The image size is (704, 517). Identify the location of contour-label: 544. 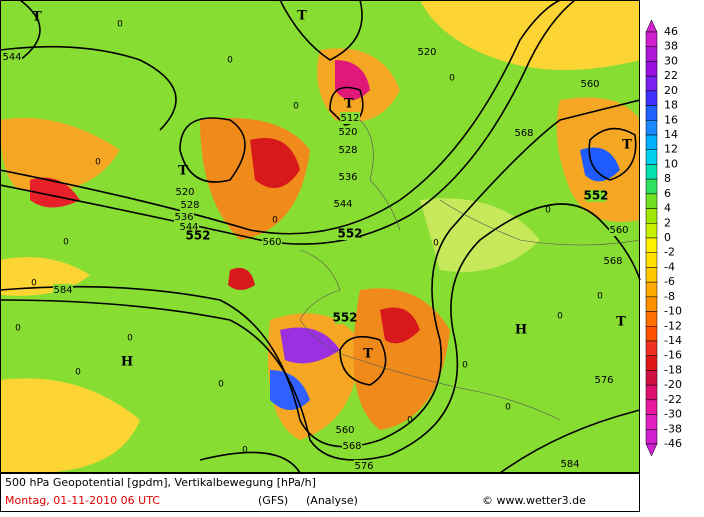
(11, 57).